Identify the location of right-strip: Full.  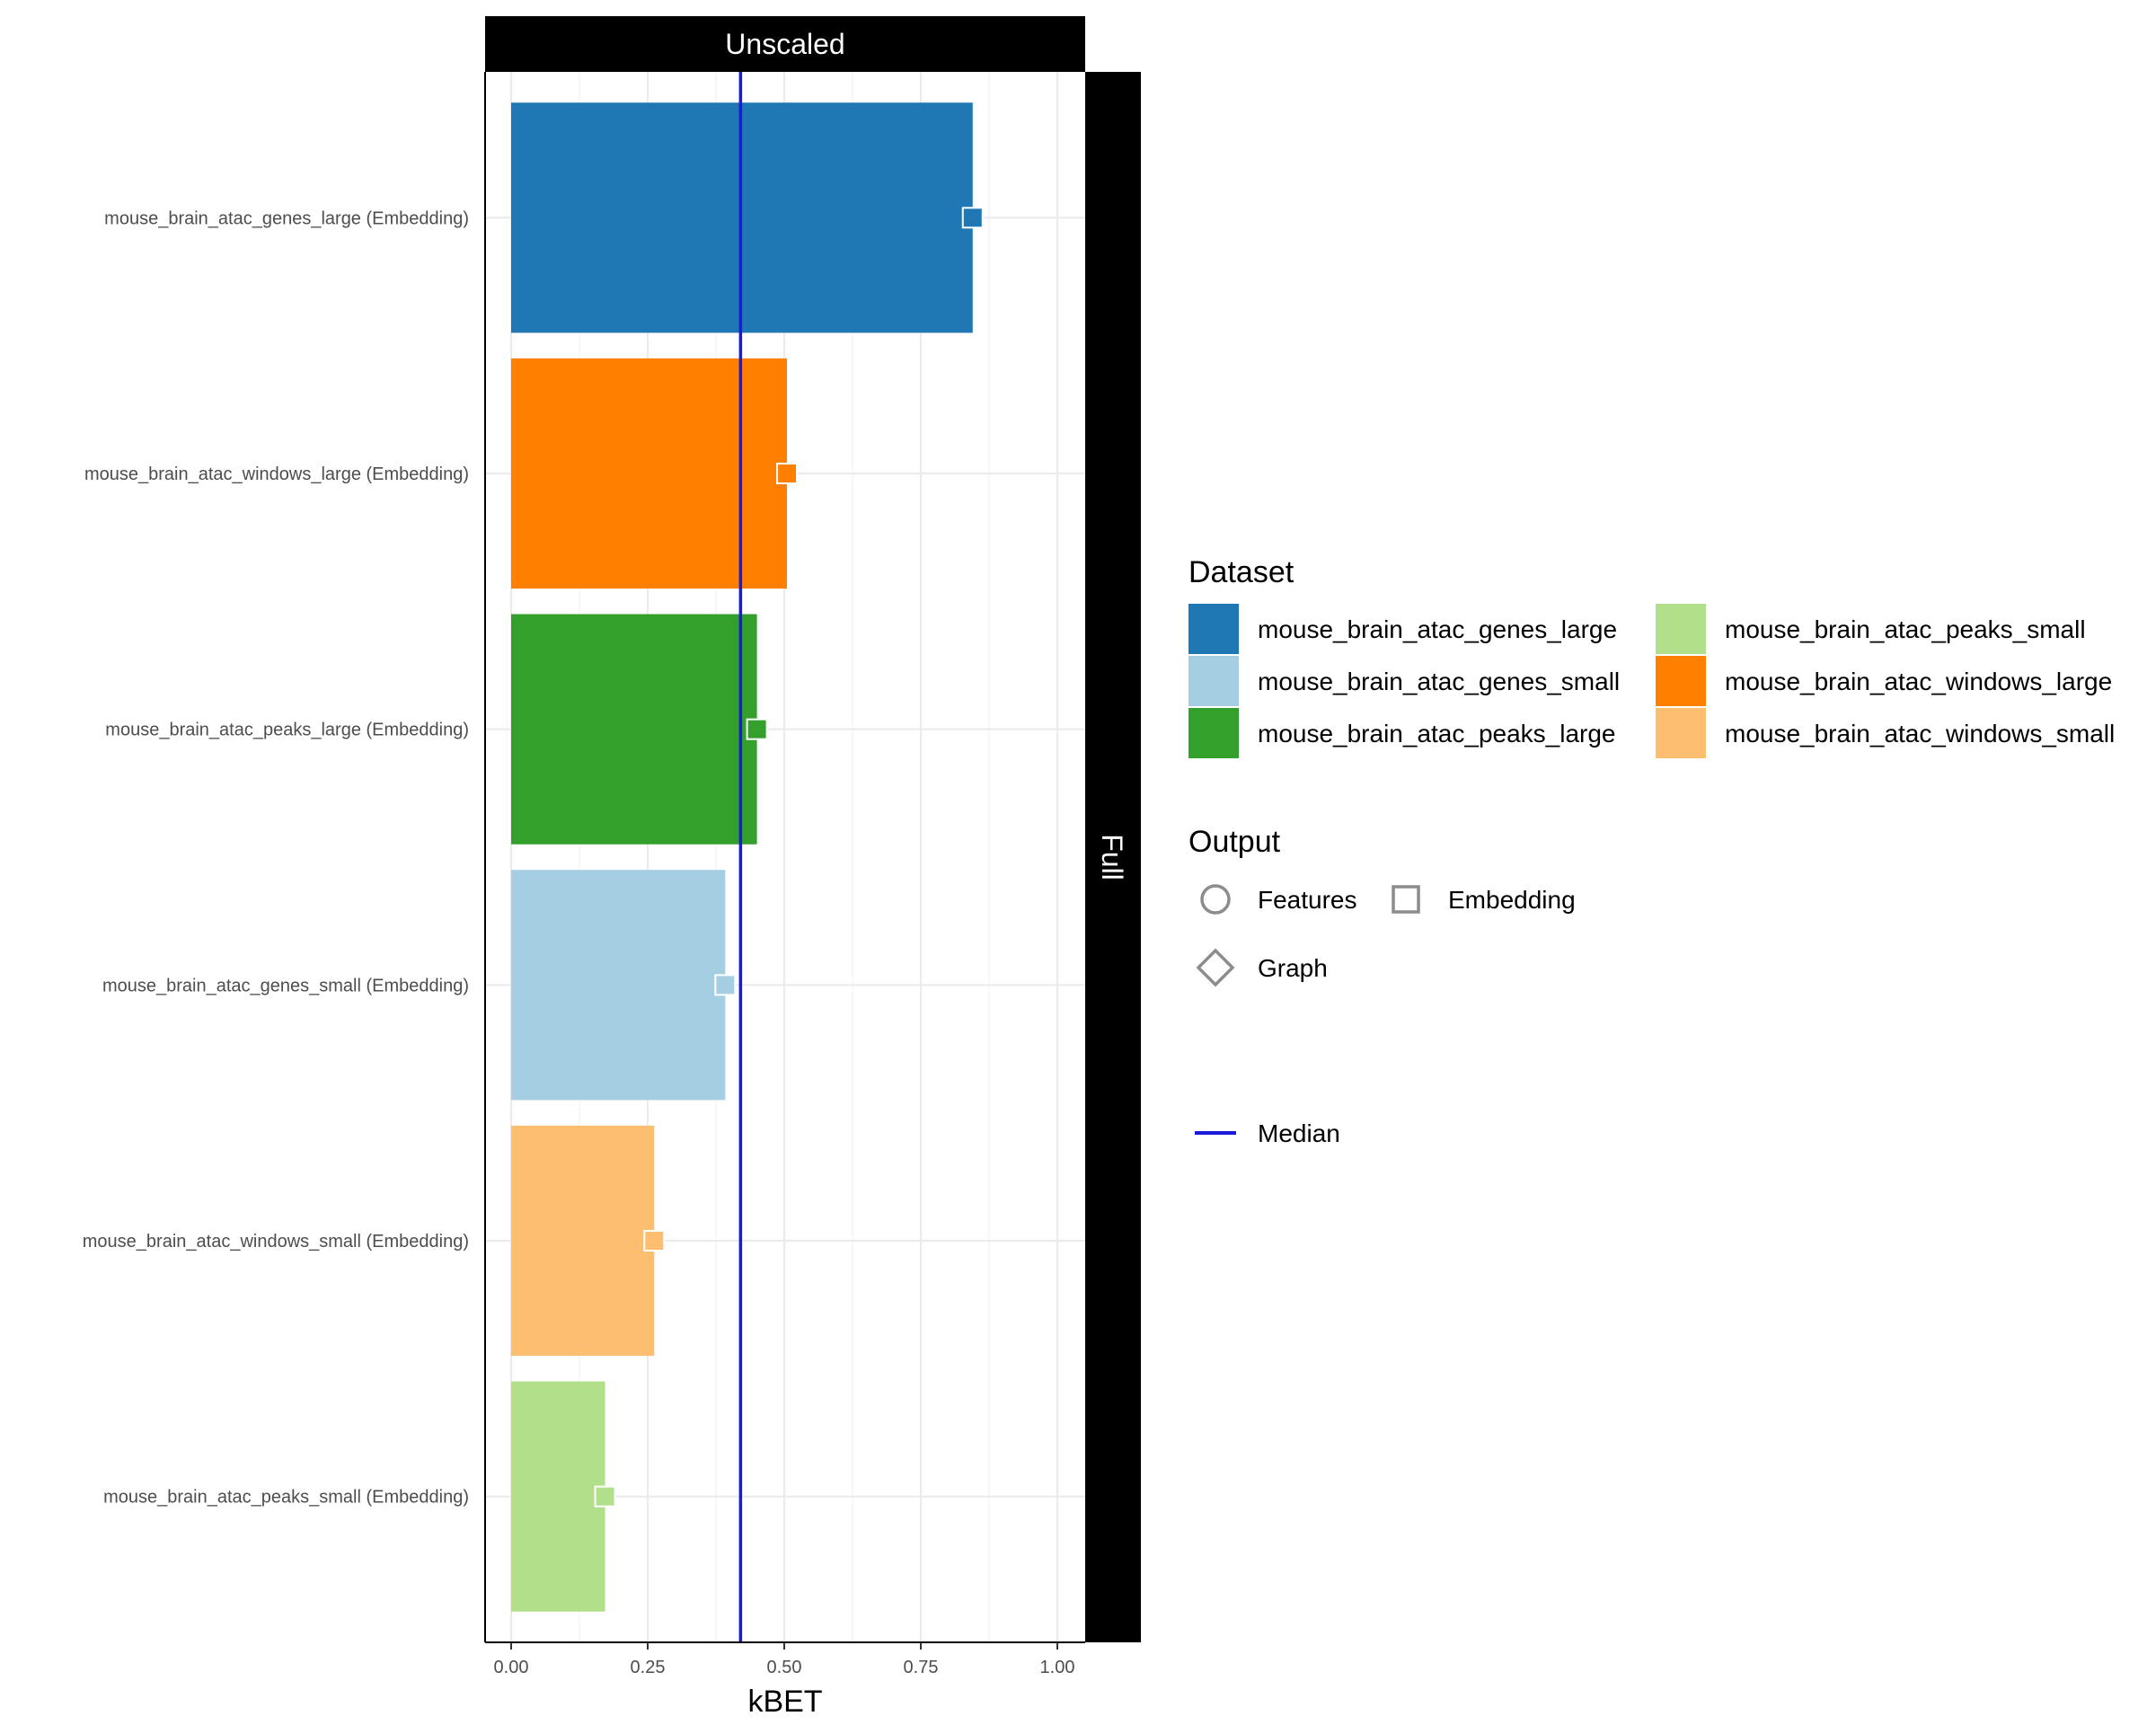
(1113, 857).